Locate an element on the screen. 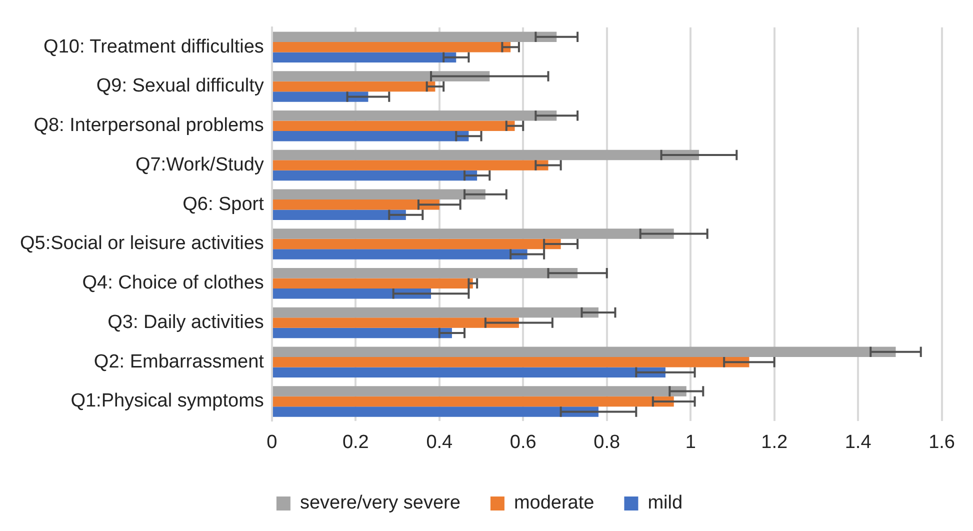  y-tick-label: Q6: Sport is located at coordinates (223, 204).